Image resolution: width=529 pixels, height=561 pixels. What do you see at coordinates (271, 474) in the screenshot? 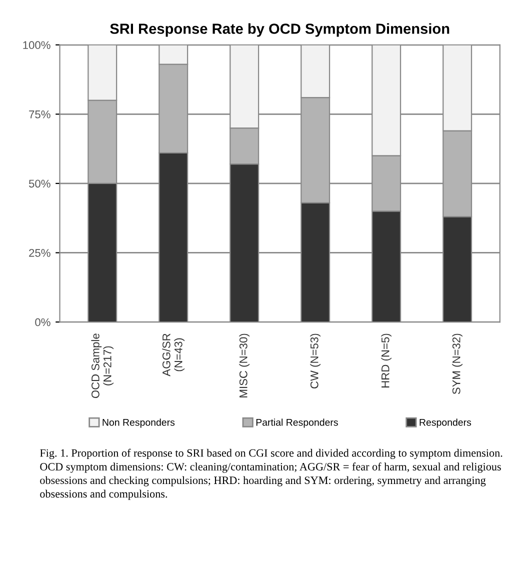
I see `caption: Fig. 1. Proportion of response to SRI based on CGI score and divided according to symptom dimension. OCD symptom dimensions: CW: cleaning/contamination; AGG/SR = fear of harm, sexual and religious obsessions and checking compulsions; HRD: hoarding and SYM: ordering, symmetry and arranging obsessions and compulsions.` at bounding box center [271, 474].